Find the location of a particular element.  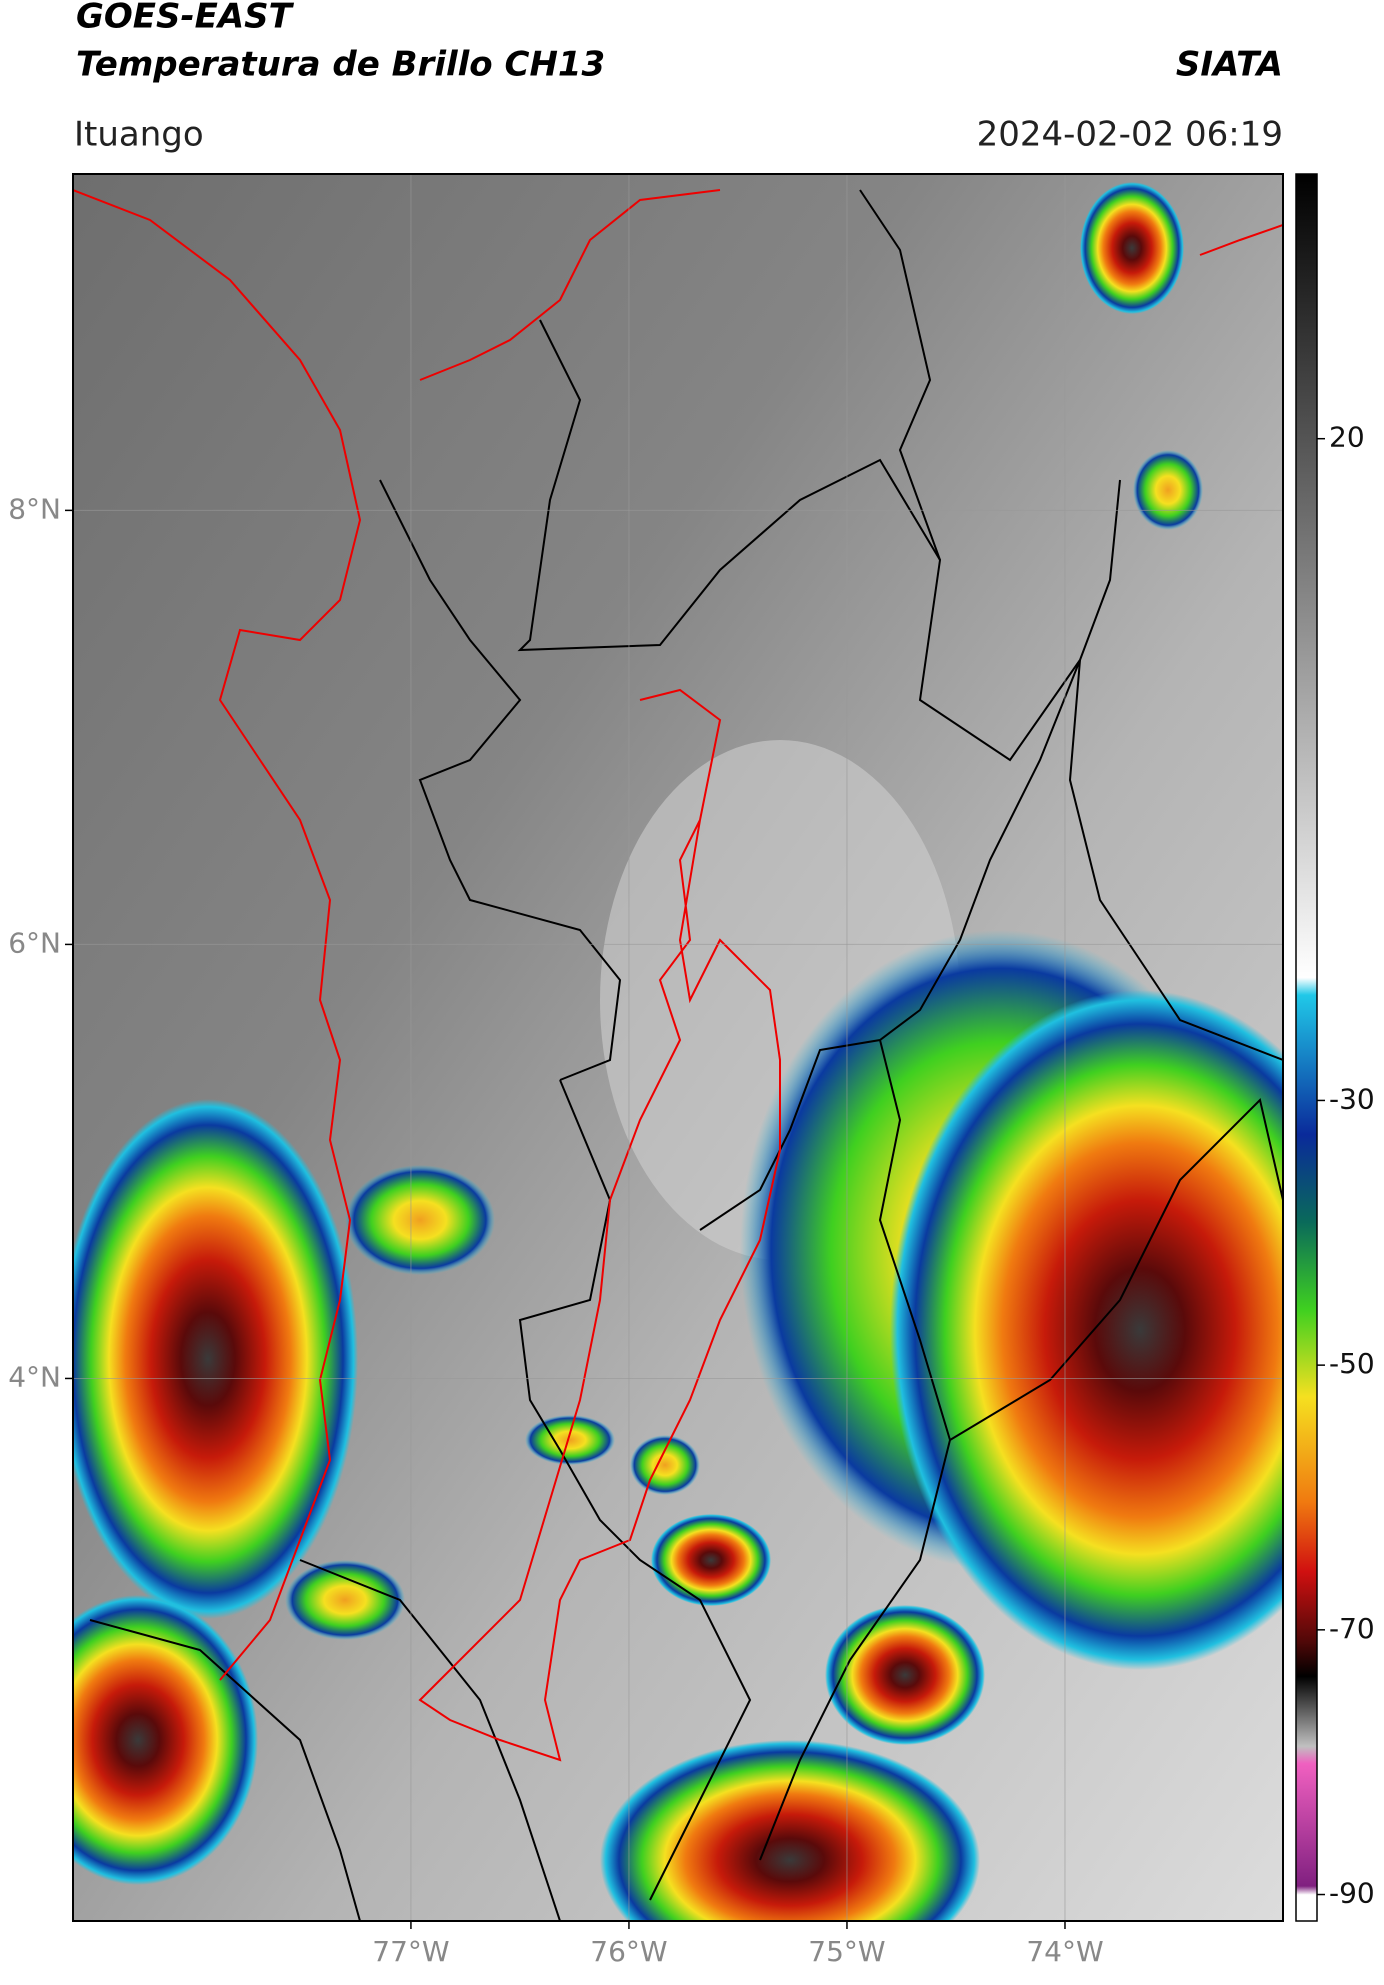

subtitle: Temperatura de Brillo CH13 is located at coordinates (340, 65).